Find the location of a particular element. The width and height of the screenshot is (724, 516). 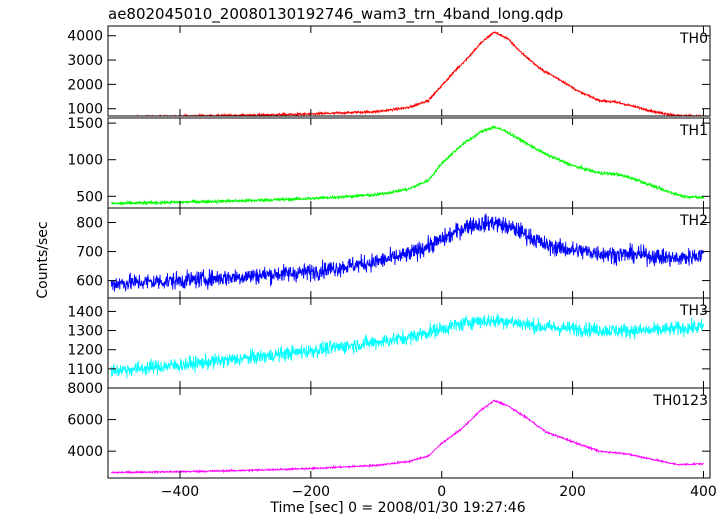

x-axis-label: Time [sec] 0 = 2008/01/30 19:27:46 is located at coordinates (397, 508).